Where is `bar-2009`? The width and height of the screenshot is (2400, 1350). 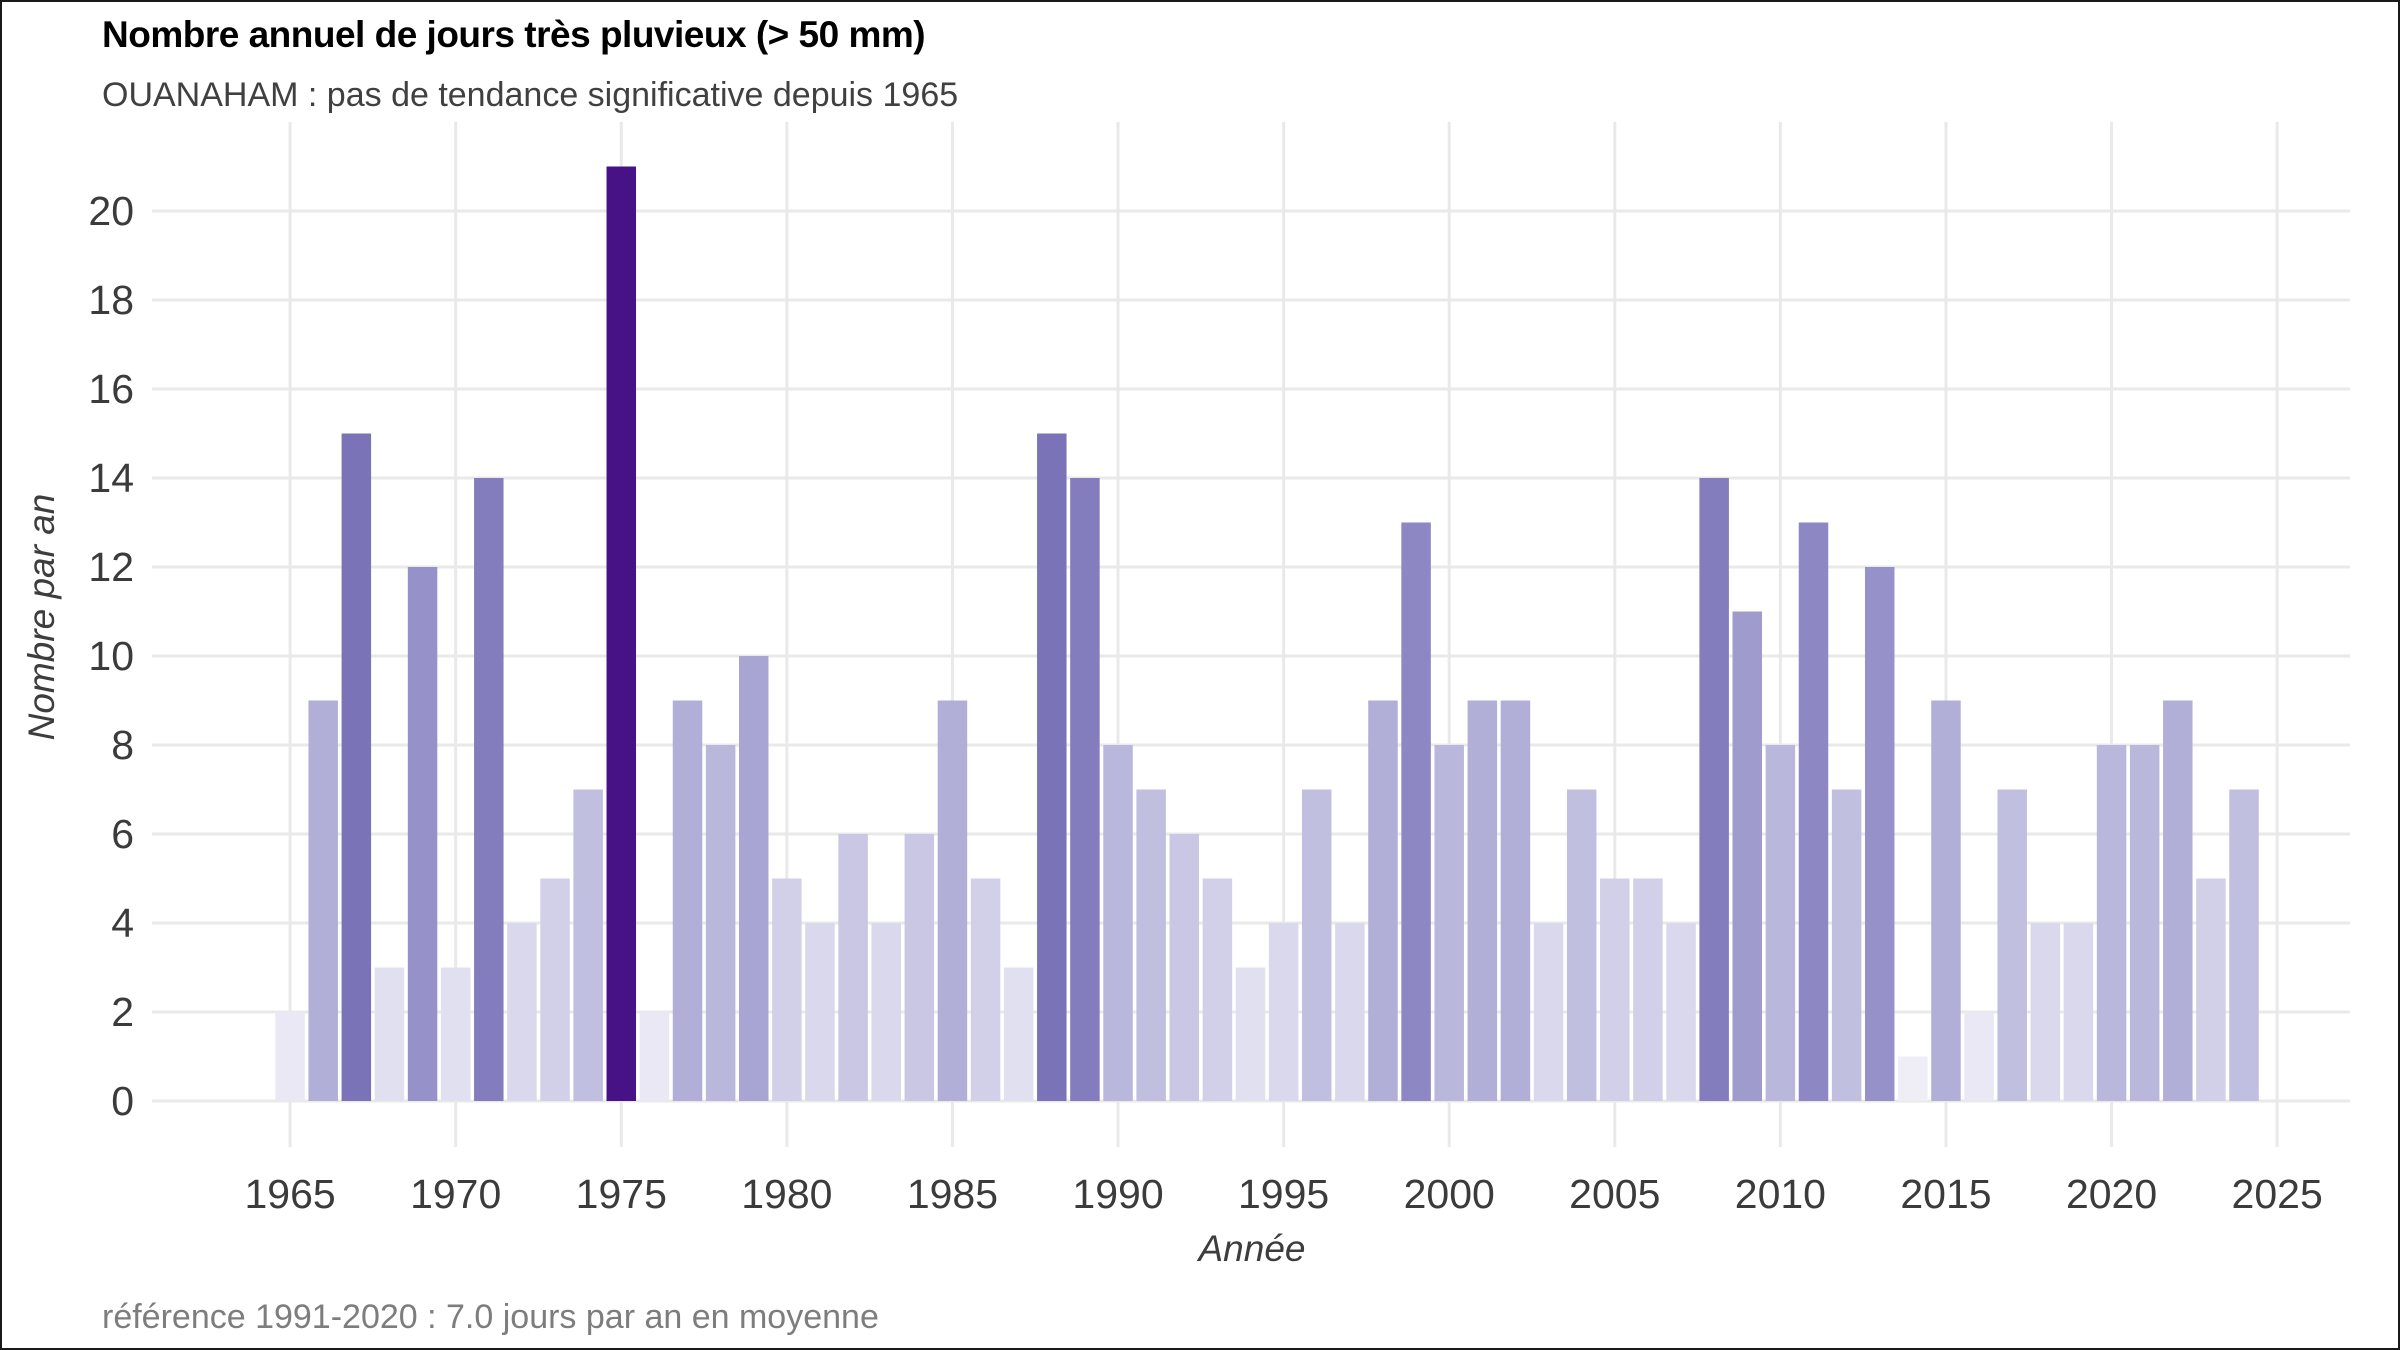
bar-2009 is located at coordinates (1747, 856).